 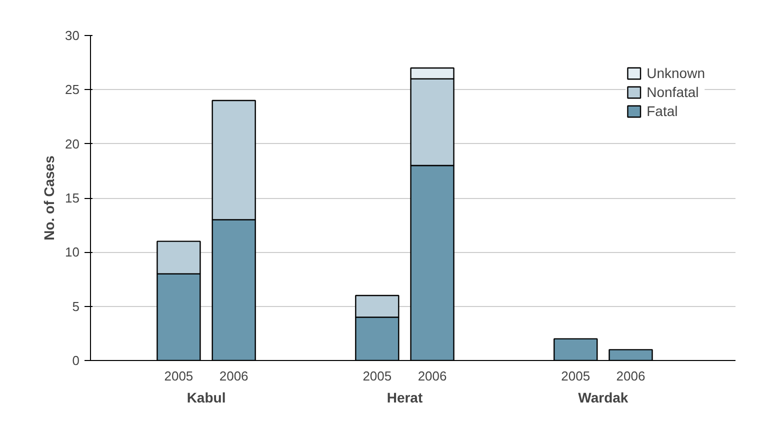 I want to click on y-tick-label: 20, so click(x=72, y=144).